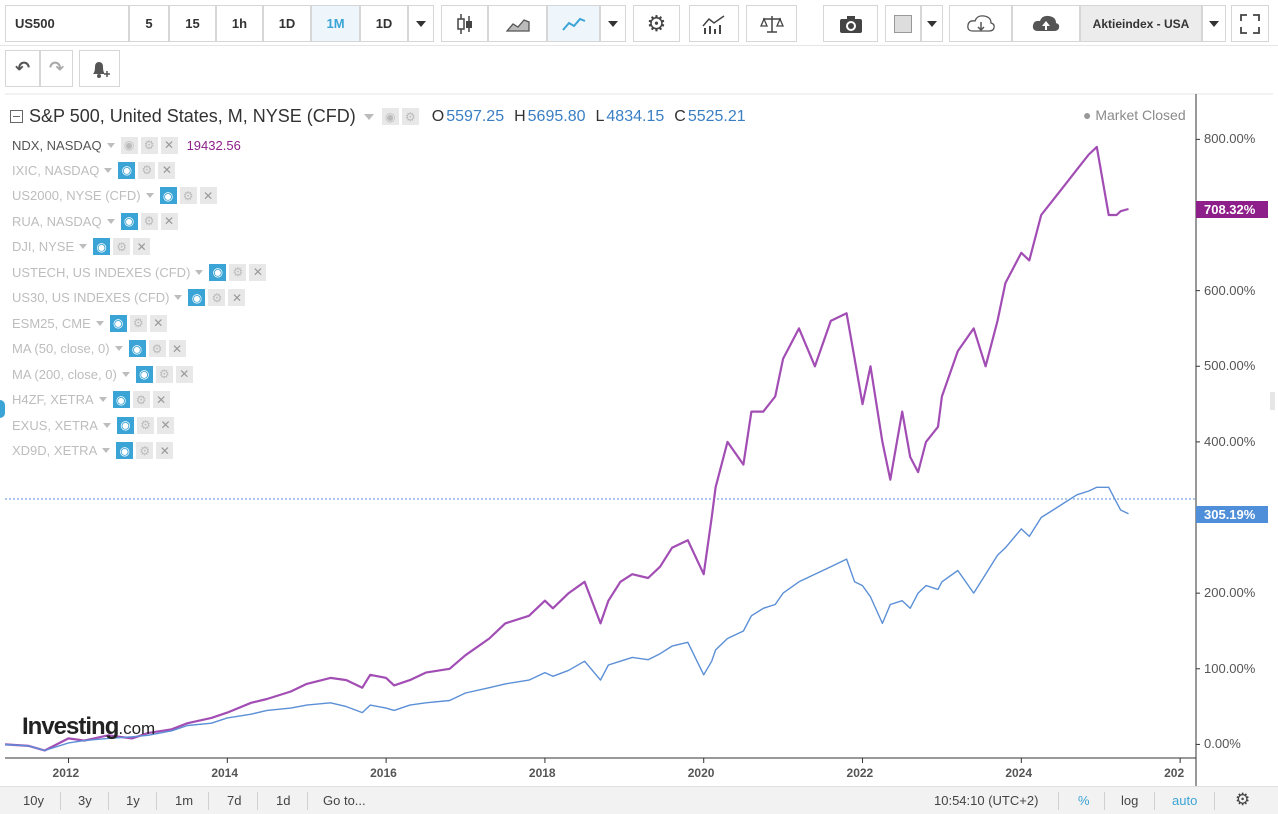 The width and height of the screenshot is (1278, 814). What do you see at coordinates (1084, 800) in the screenshot?
I see `percent-toggle: %` at bounding box center [1084, 800].